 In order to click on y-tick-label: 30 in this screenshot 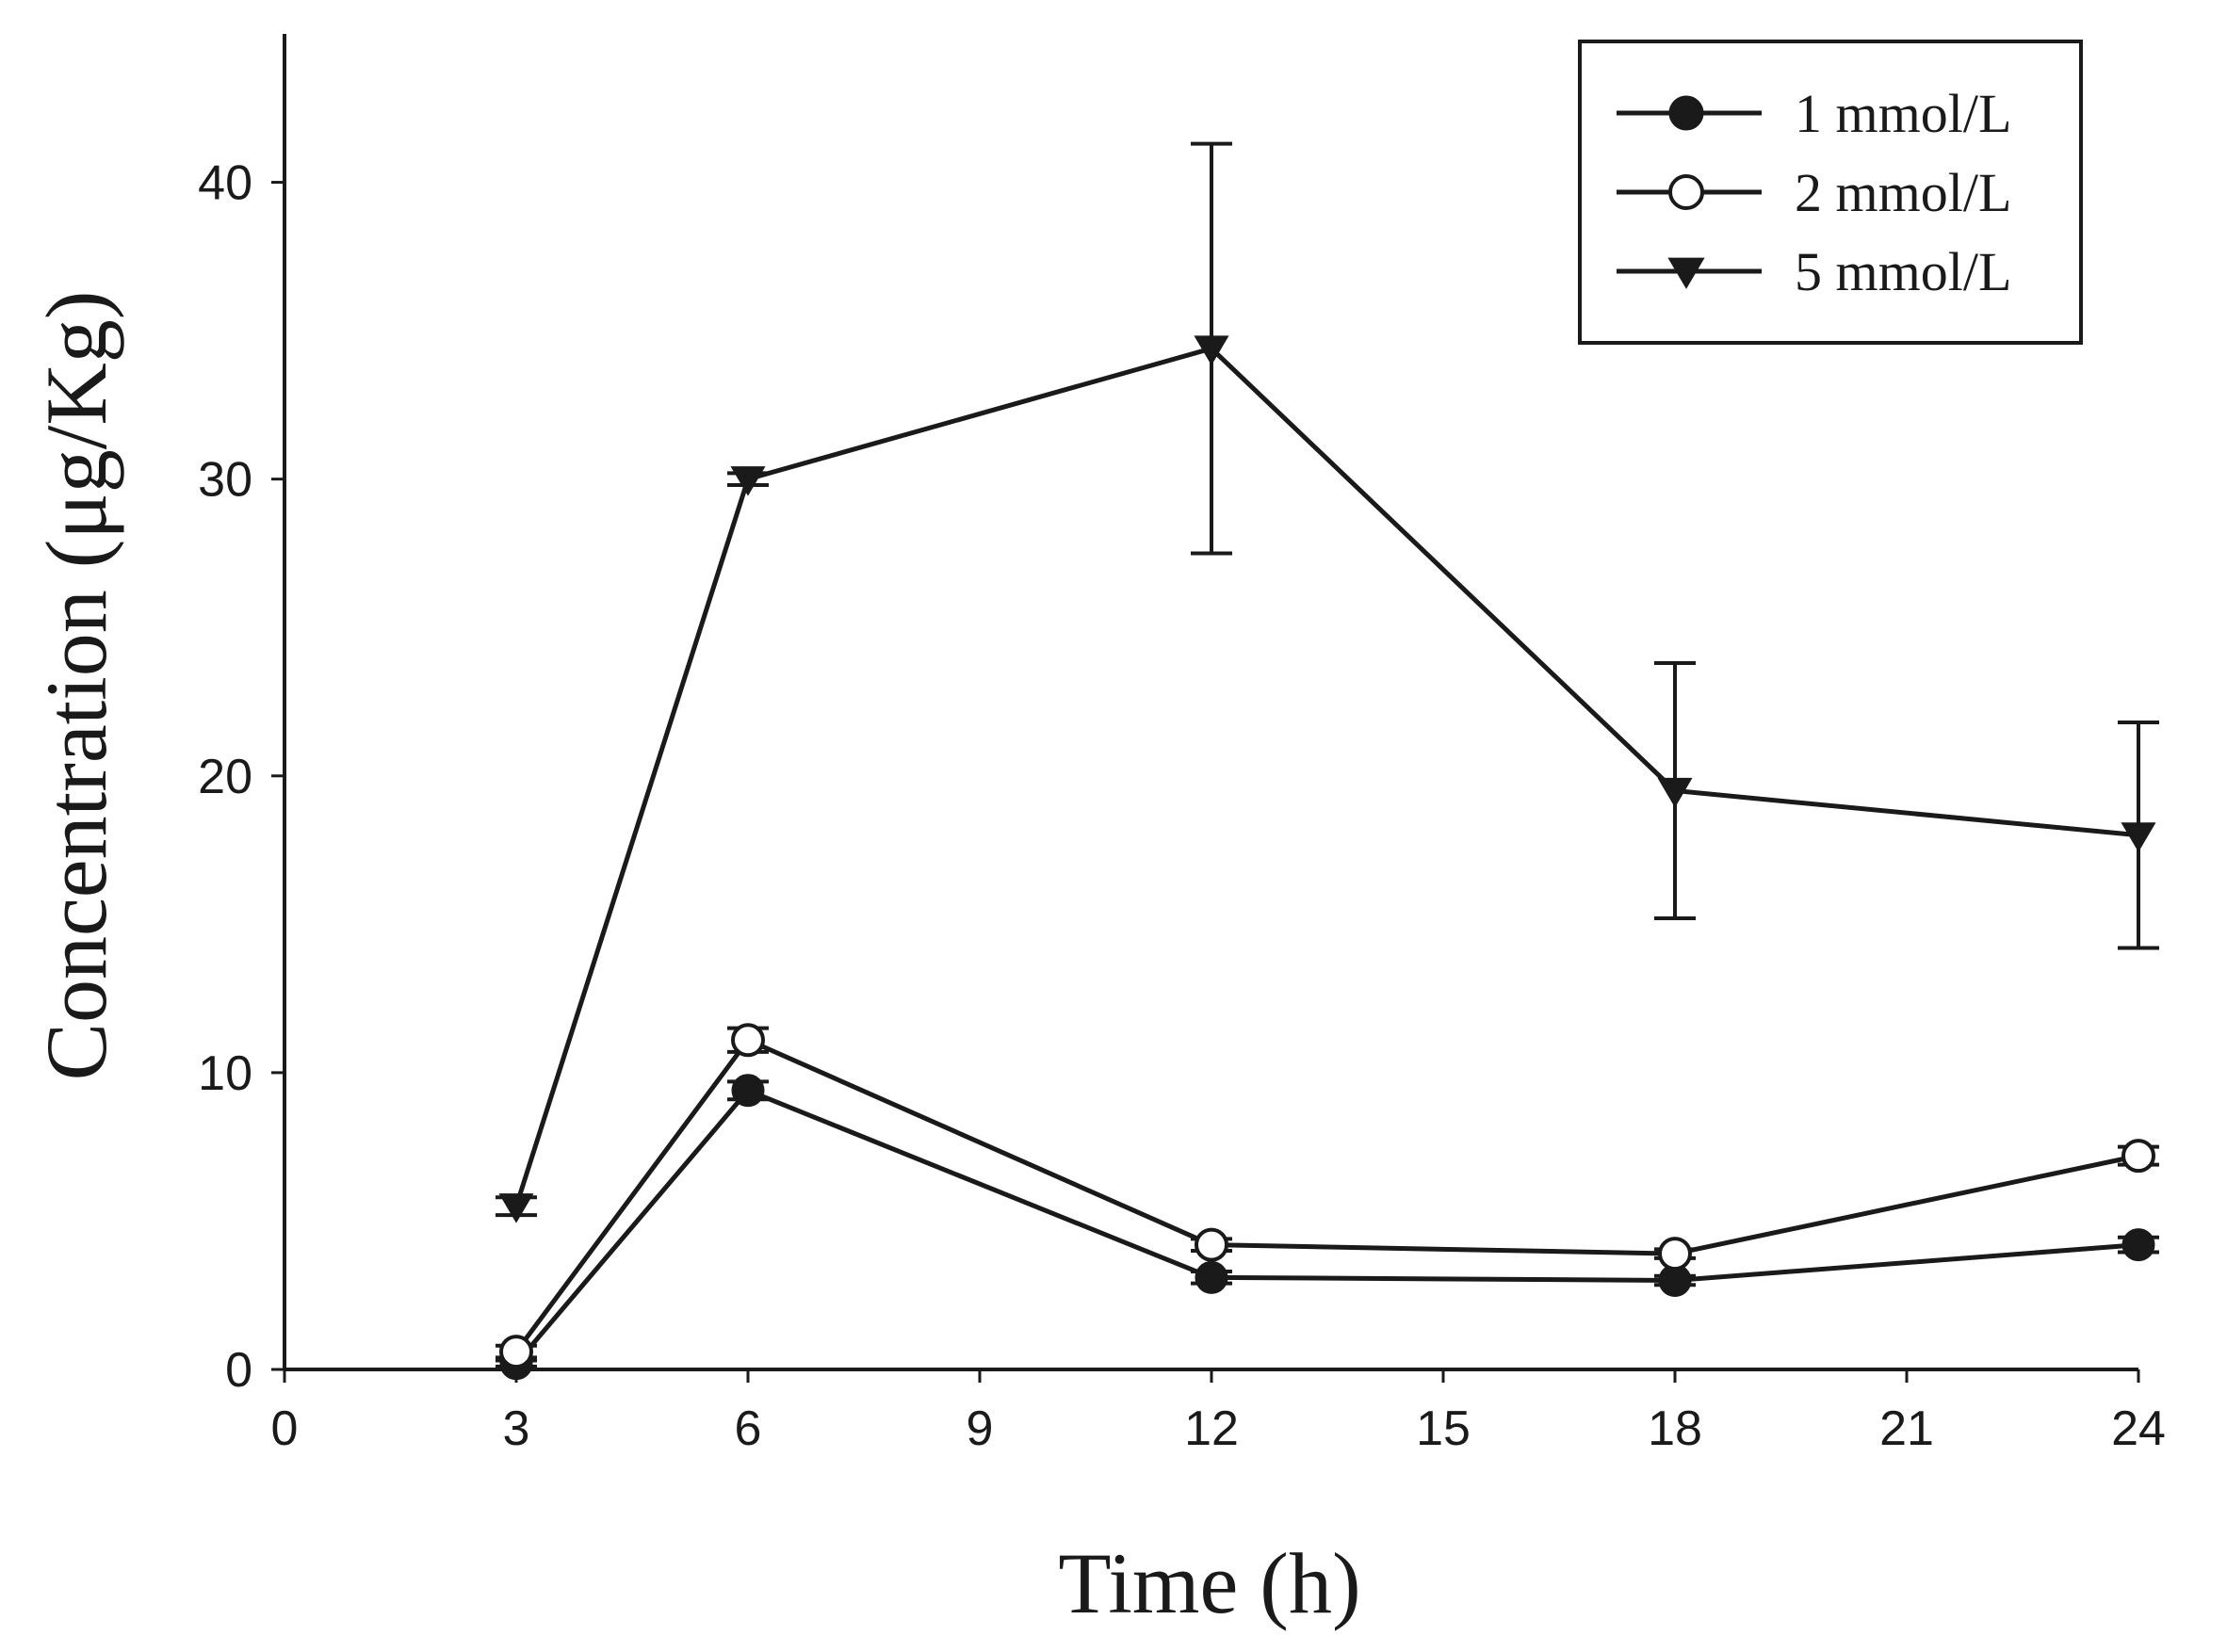, I will do `click(225, 480)`.